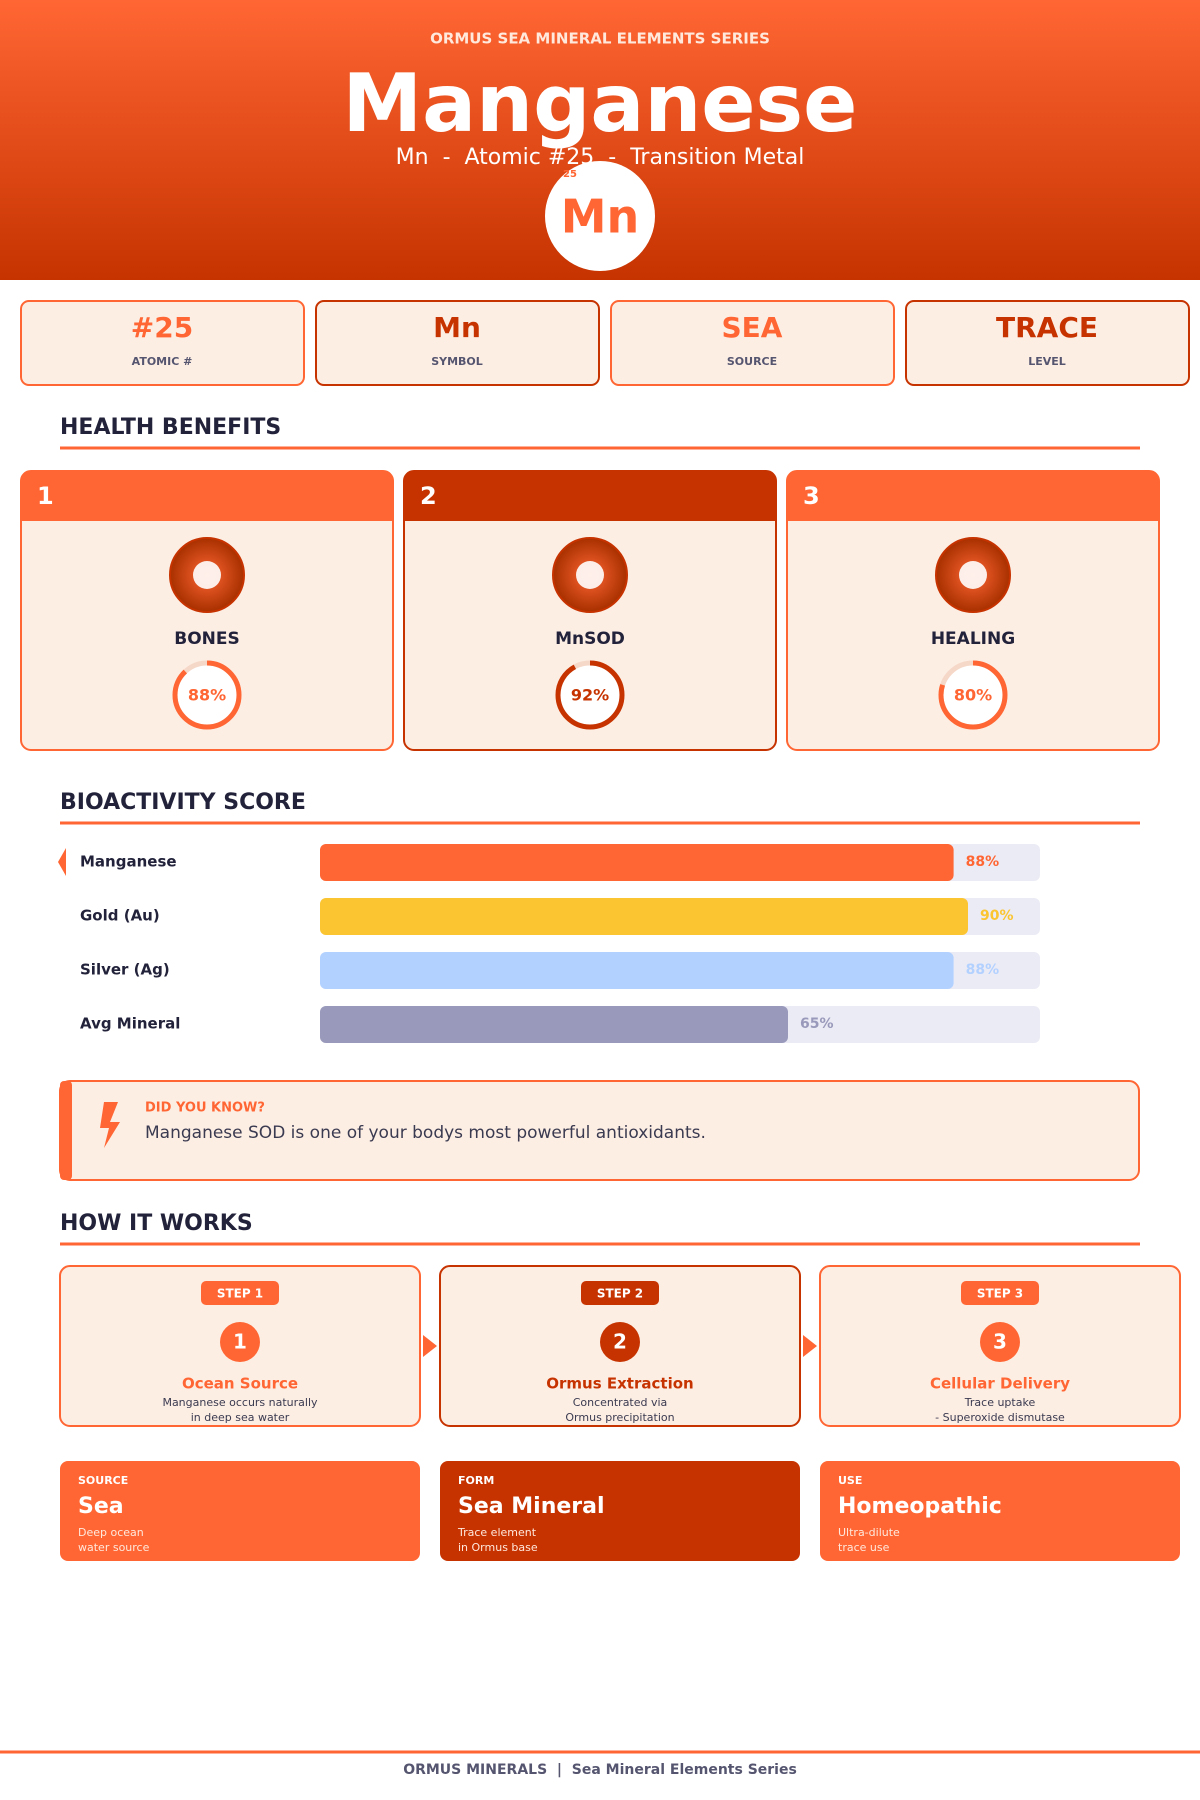  What do you see at coordinates (1000, 1384) in the screenshot?
I see `step-title: Cellular Delivery` at bounding box center [1000, 1384].